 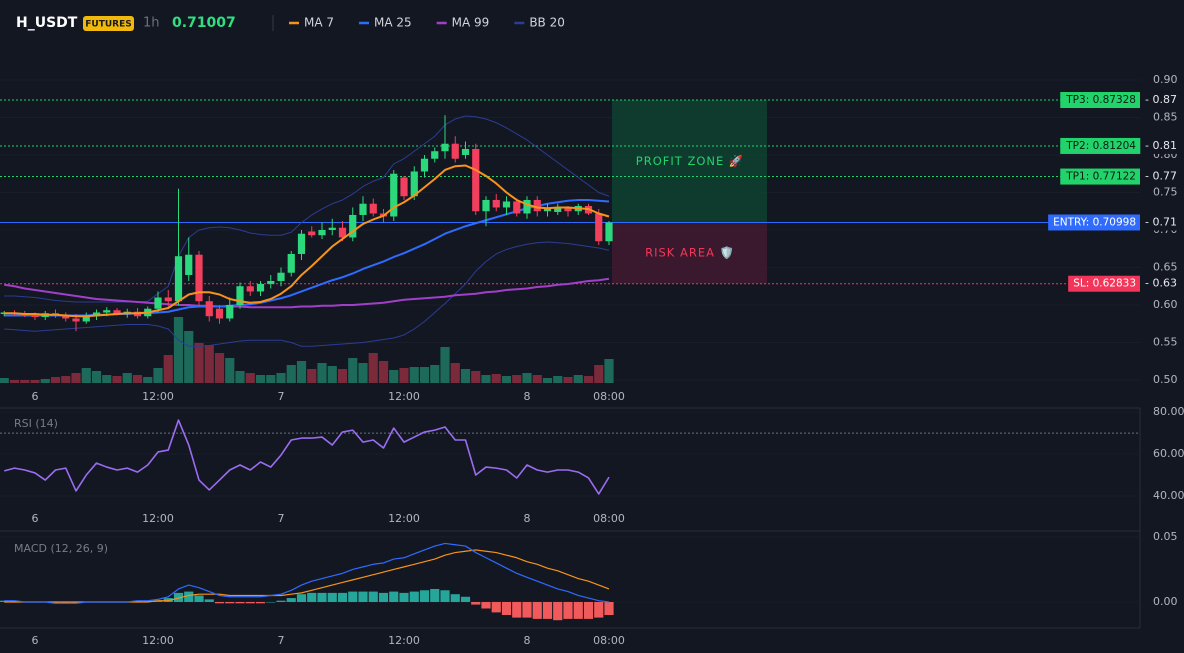 I want to click on y-tick-label: 0.90, so click(x=1165, y=79).